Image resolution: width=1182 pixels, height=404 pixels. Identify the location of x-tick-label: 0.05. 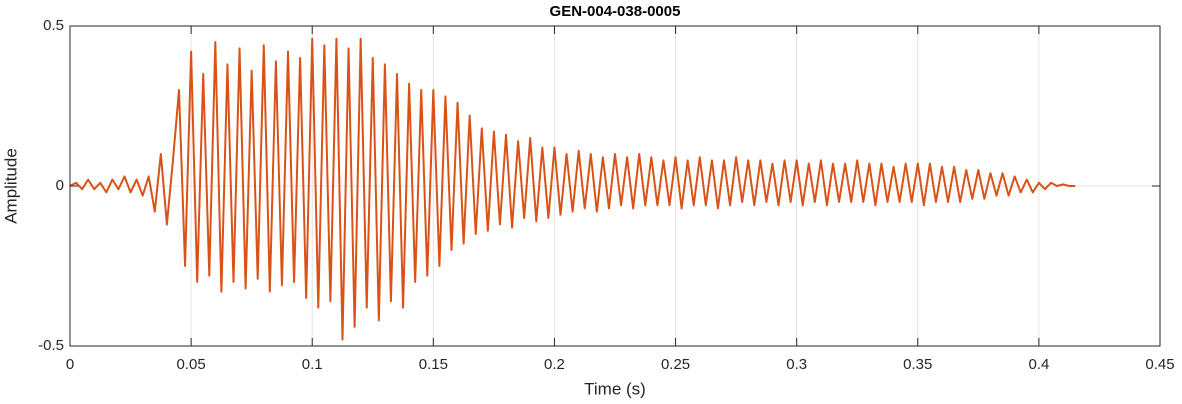
(191, 364).